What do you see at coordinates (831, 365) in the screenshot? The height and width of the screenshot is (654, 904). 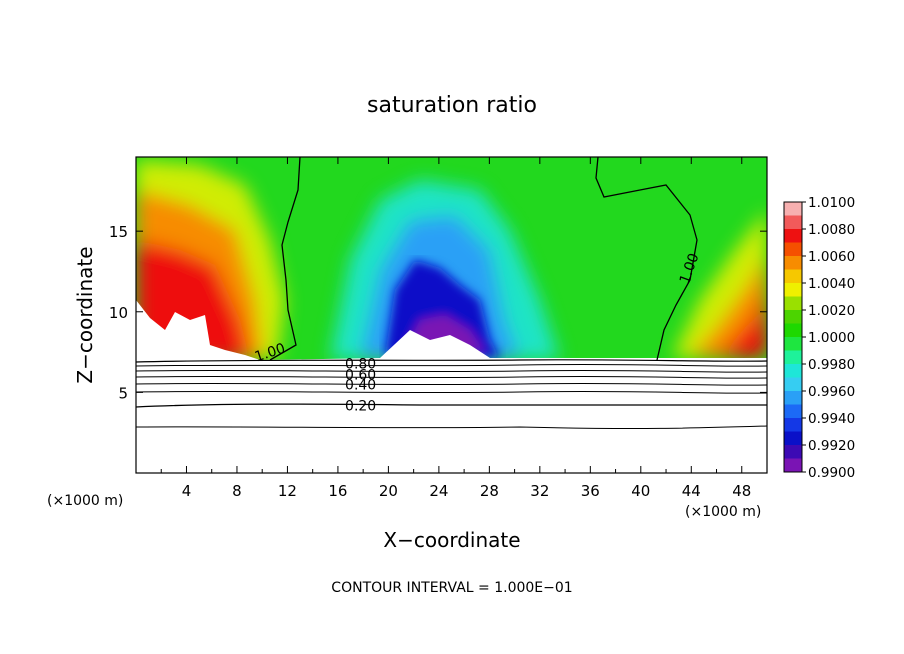 I see `colorbar-label: 0.9980` at bounding box center [831, 365].